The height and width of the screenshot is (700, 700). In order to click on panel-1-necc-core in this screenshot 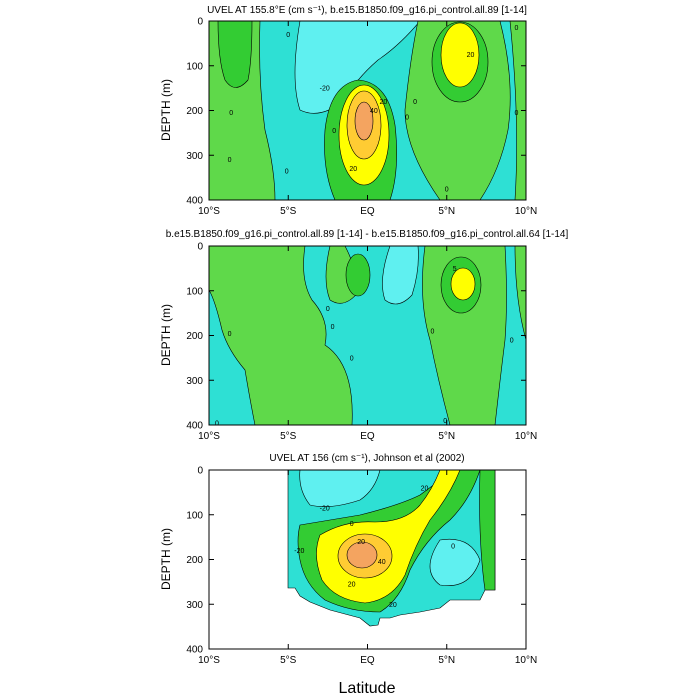, I will do `click(460, 55)`.